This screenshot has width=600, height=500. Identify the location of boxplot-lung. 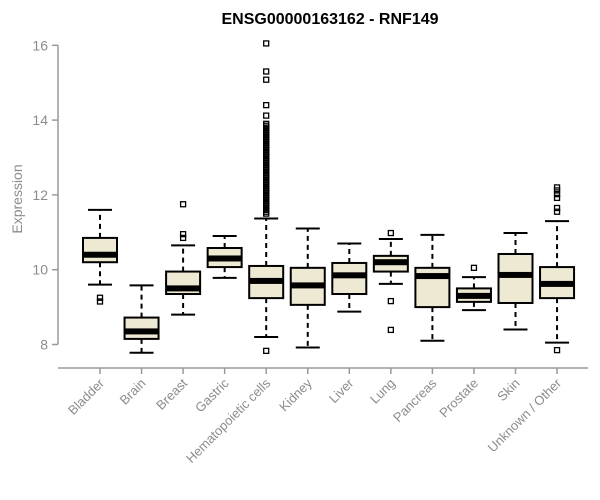
(390, 281).